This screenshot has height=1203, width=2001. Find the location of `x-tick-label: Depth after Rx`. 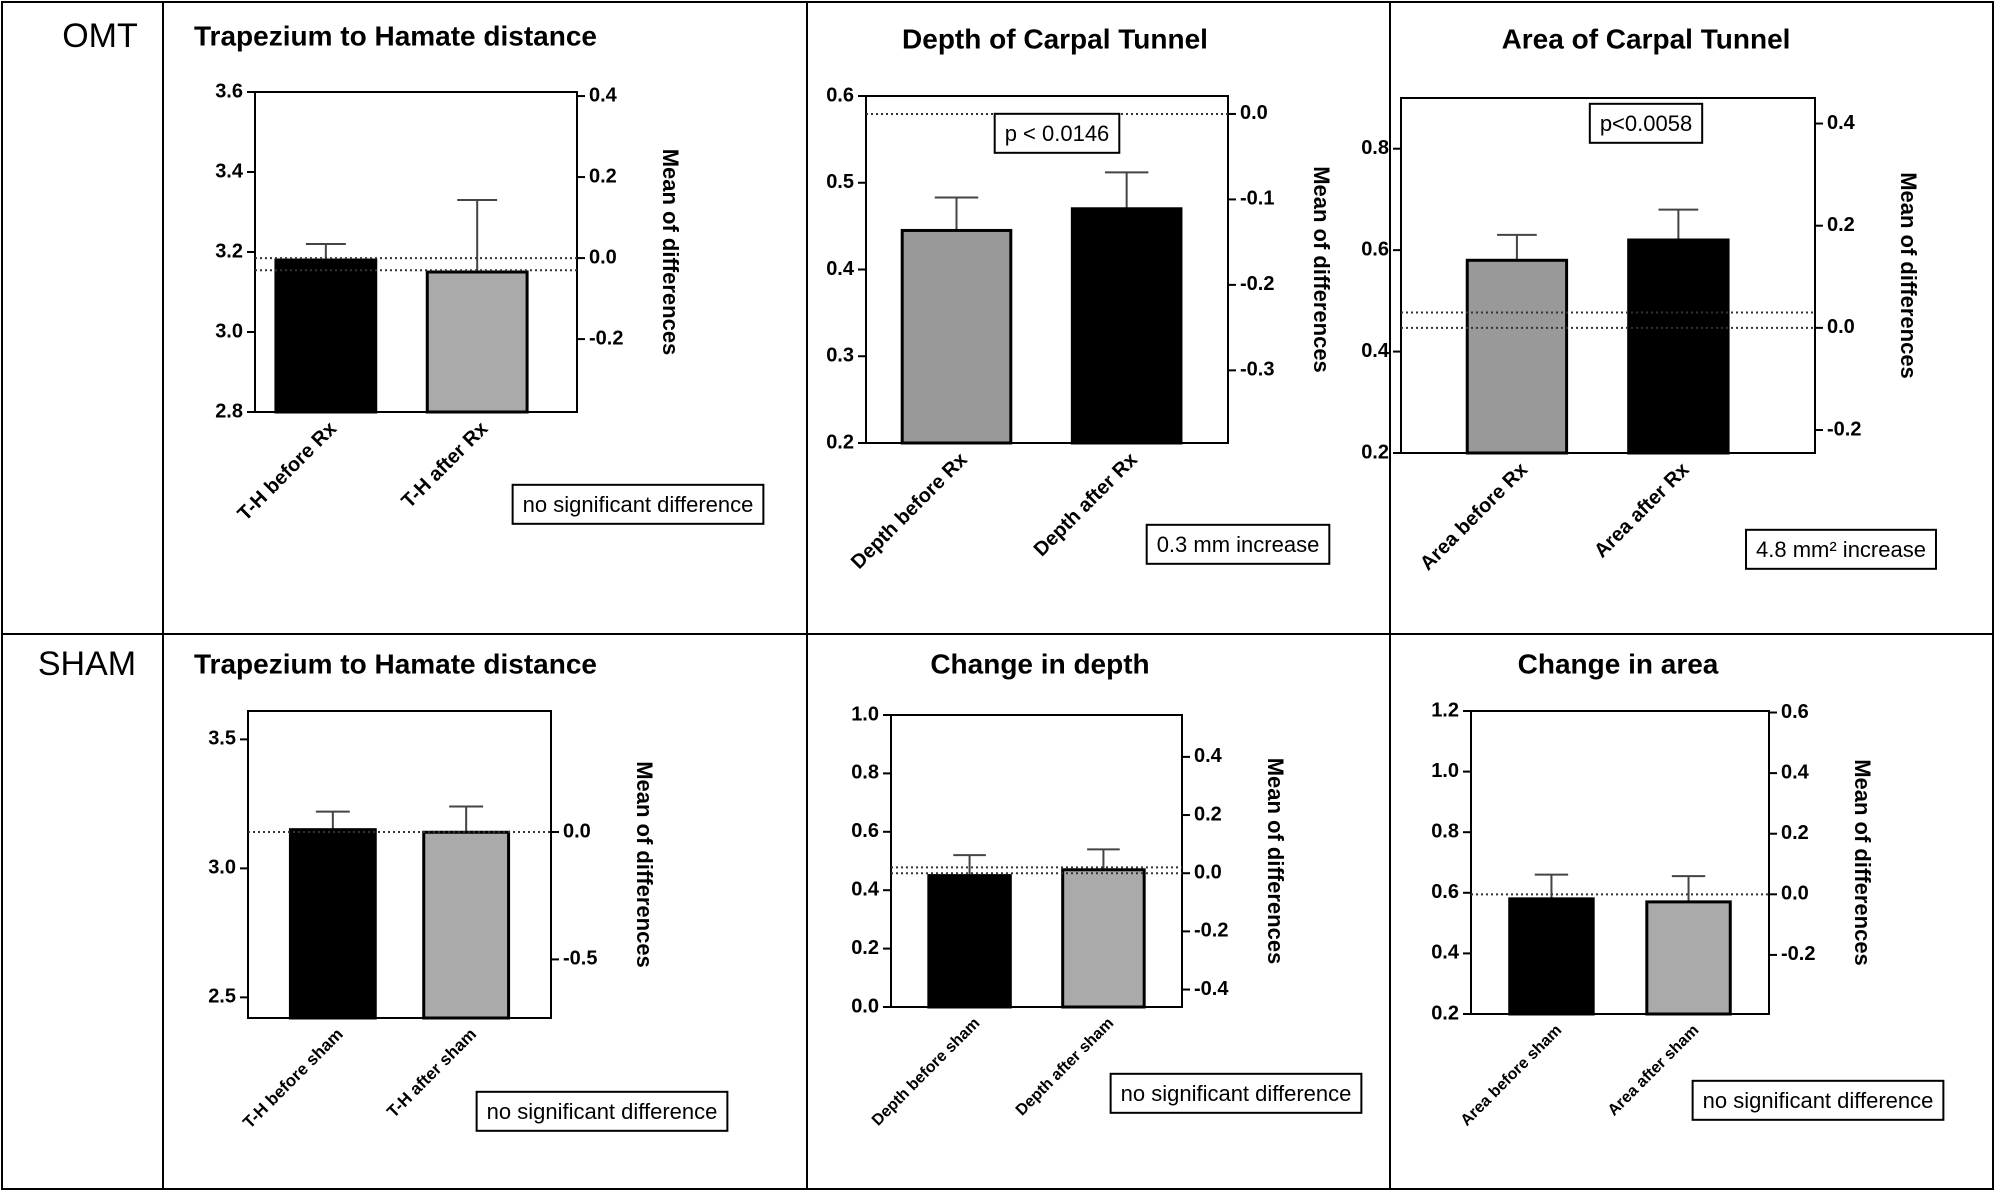

x-tick-label: Depth after Rx is located at coordinates (1086, 505).